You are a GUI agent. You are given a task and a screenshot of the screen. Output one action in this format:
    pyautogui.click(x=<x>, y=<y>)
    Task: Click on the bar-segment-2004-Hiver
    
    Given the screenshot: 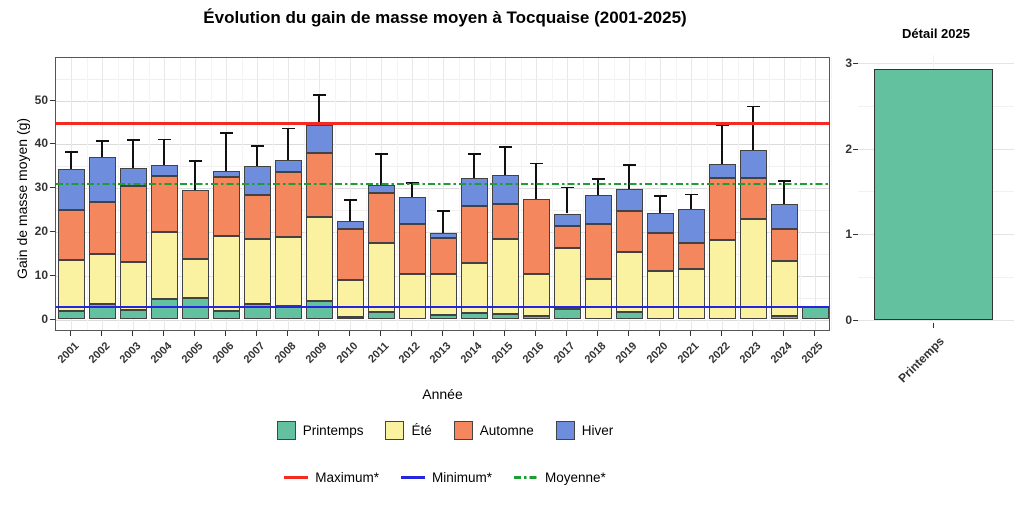 What is the action you would take?
    pyautogui.click(x=164, y=170)
    